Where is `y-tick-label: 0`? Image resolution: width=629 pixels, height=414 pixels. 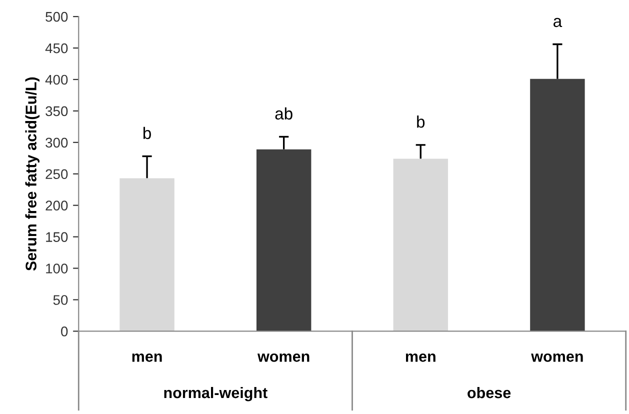
y-tick-label: 0 is located at coordinates (64, 331).